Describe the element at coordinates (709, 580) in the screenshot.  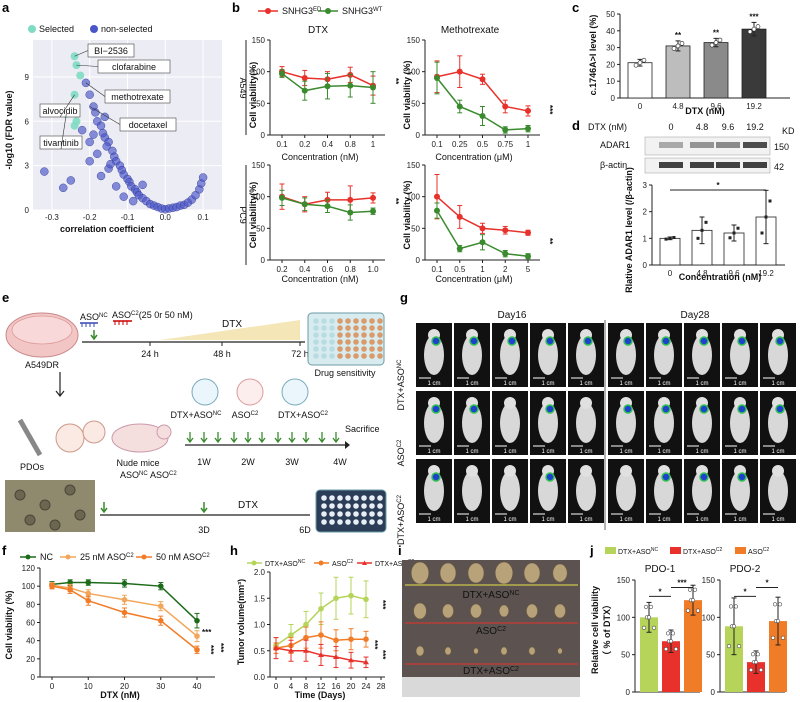
I see `y-tick-label: 150` at that location.